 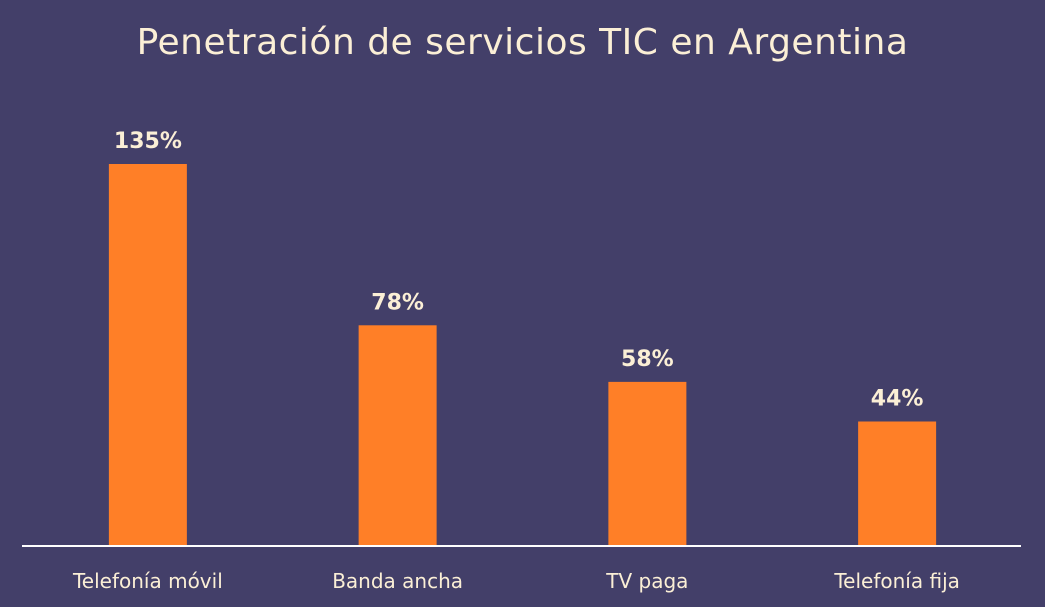 I want to click on value-label-1: 78%, so click(x=397, y=302).